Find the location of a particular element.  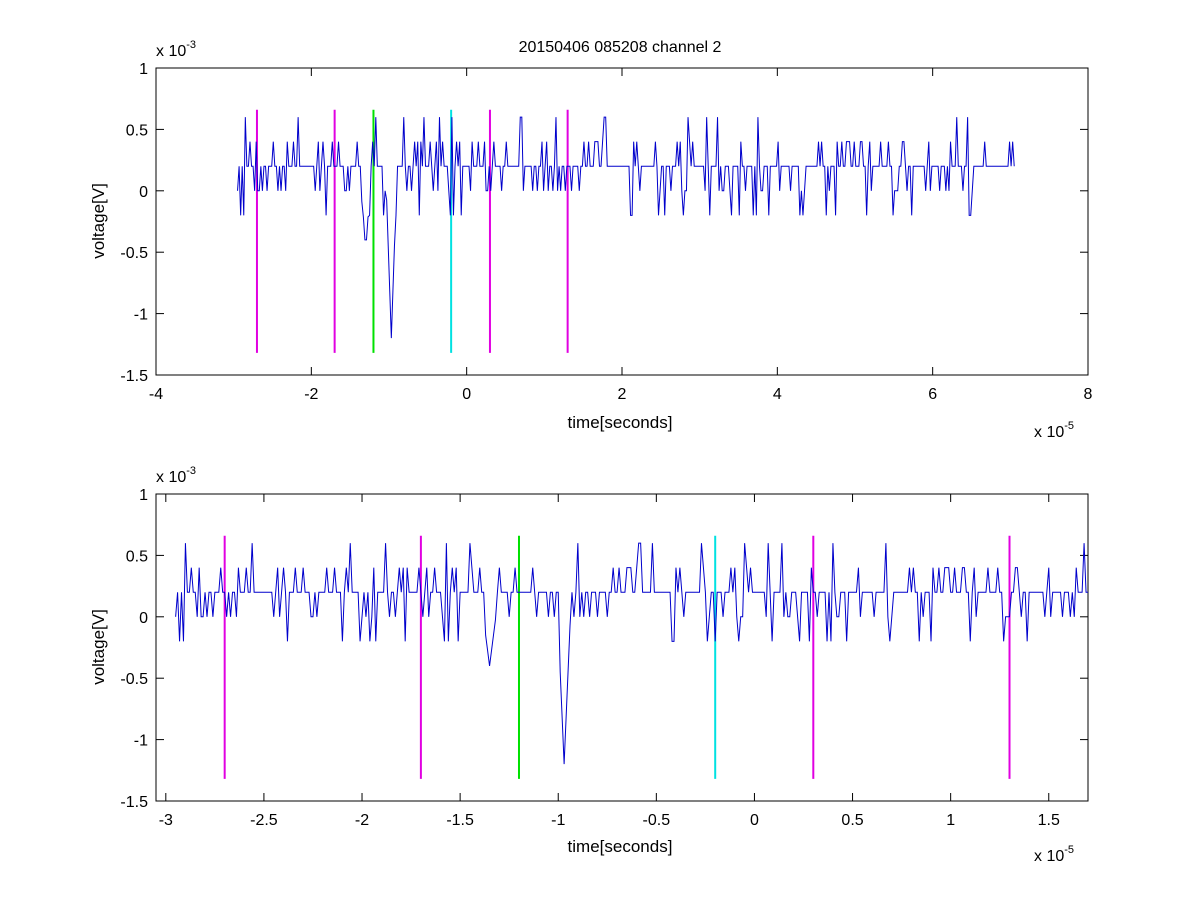

bottom-x-exponent-power: -5 is located at coordinates (1069, 850).